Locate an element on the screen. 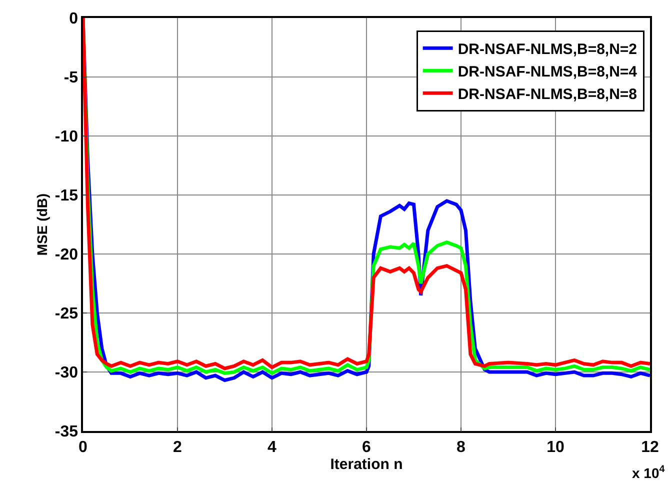 The height and width of the screenshot is (493, 672). x-tick-label: 8 is located at coordinates (461, 447).